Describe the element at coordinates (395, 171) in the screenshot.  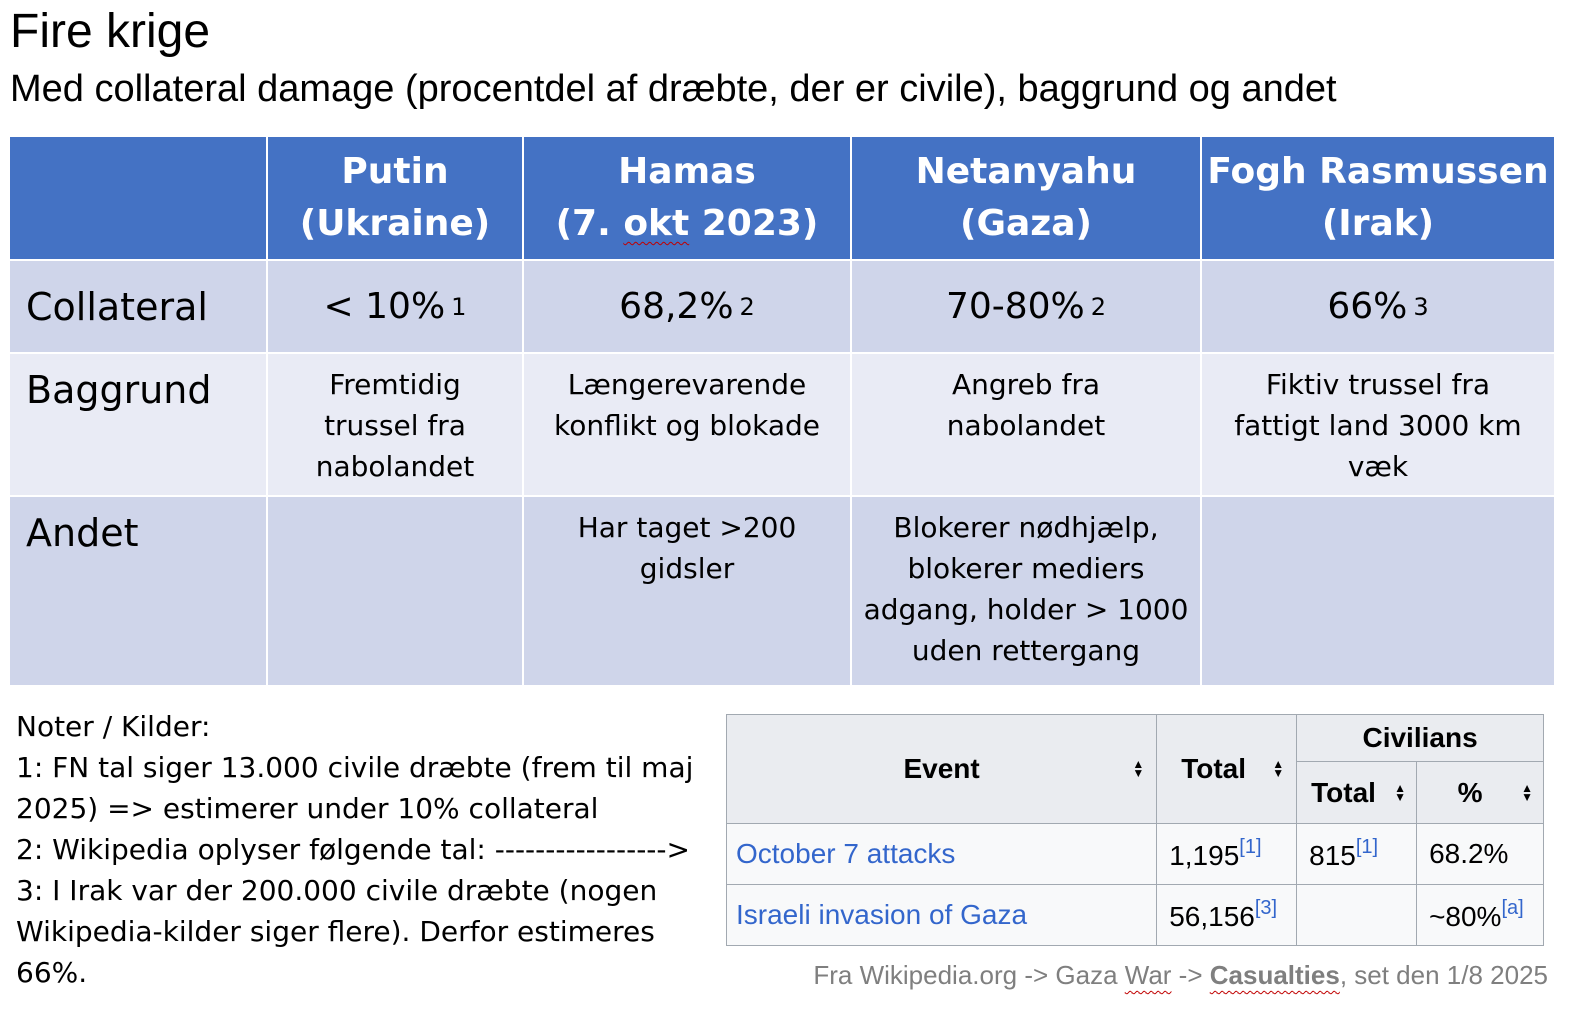
I see `header-line1: Putin` at that location.